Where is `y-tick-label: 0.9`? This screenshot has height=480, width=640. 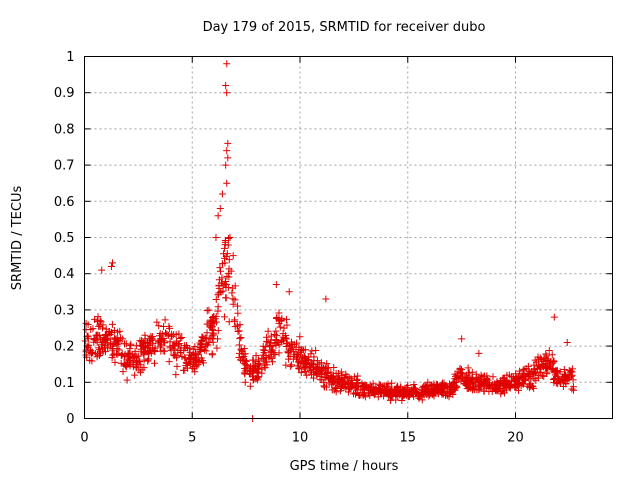
y-tick-label: 0.9 is located at coordinates (64, 93).